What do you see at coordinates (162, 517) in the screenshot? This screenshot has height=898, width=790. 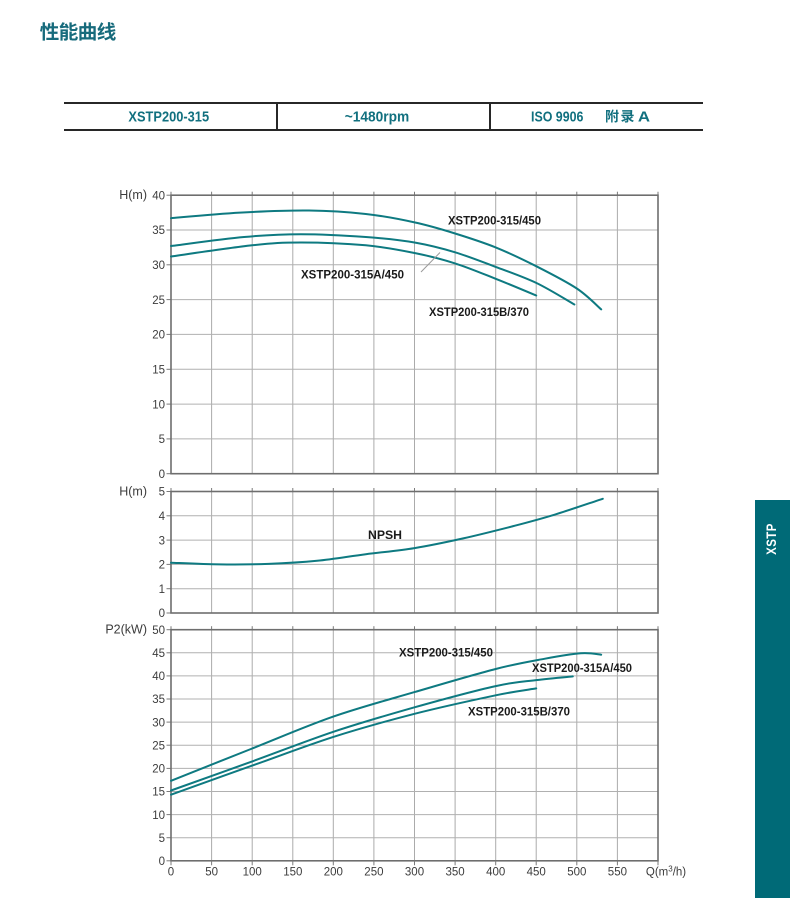 I see `svg-text: 4` at bounding box center [162, 517].